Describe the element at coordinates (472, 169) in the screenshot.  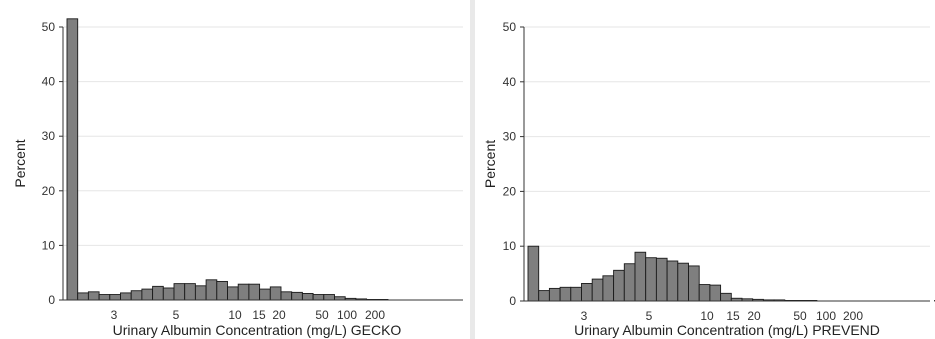
I see `panel-divider` at that location.